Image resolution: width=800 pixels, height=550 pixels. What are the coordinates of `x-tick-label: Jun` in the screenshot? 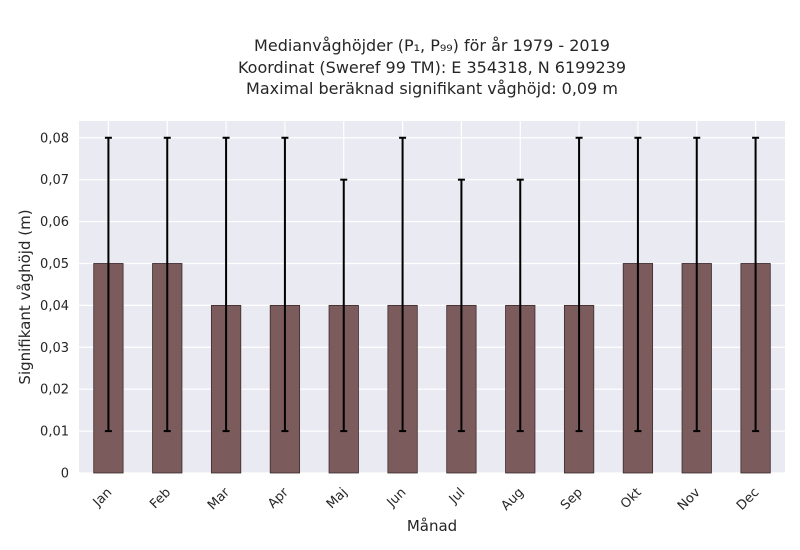 It's located at (397, 498).